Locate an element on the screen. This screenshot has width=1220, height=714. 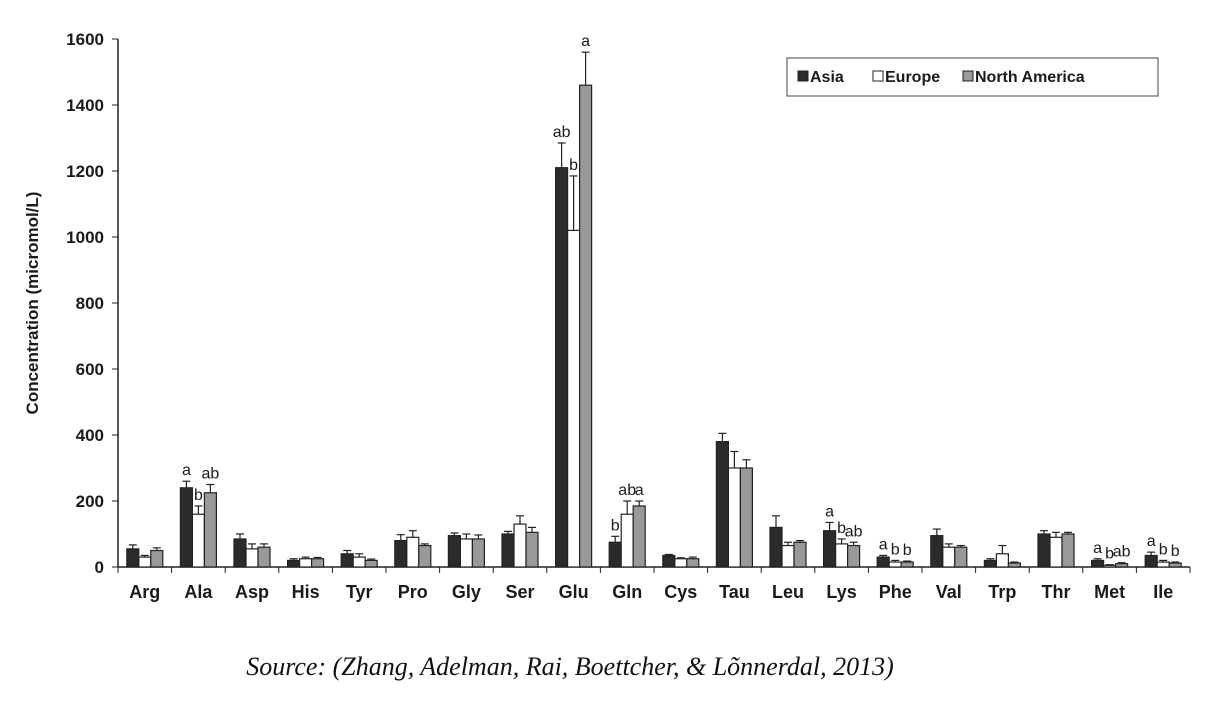
x-tick-label: His is located at coordinates (306, 592).